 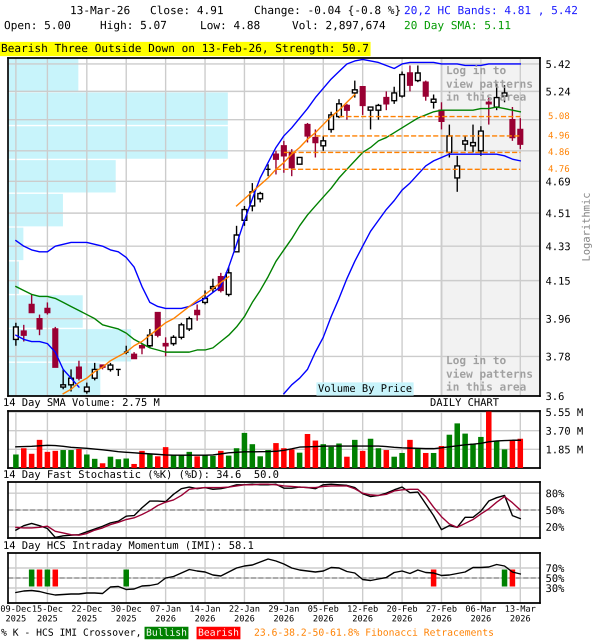 I want to click on y-tick-label: 5.55 M, so click(x=564, y=412).